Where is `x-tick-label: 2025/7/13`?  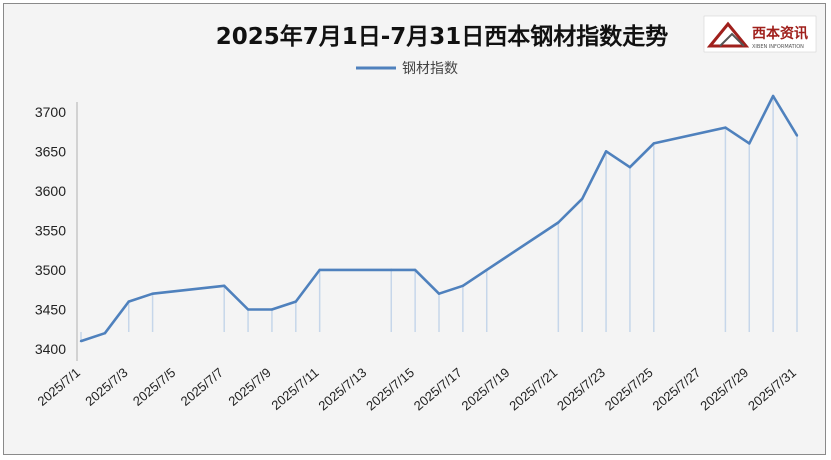 x-tick-label: 2025/7/13 is located at coordinates (342, 389).